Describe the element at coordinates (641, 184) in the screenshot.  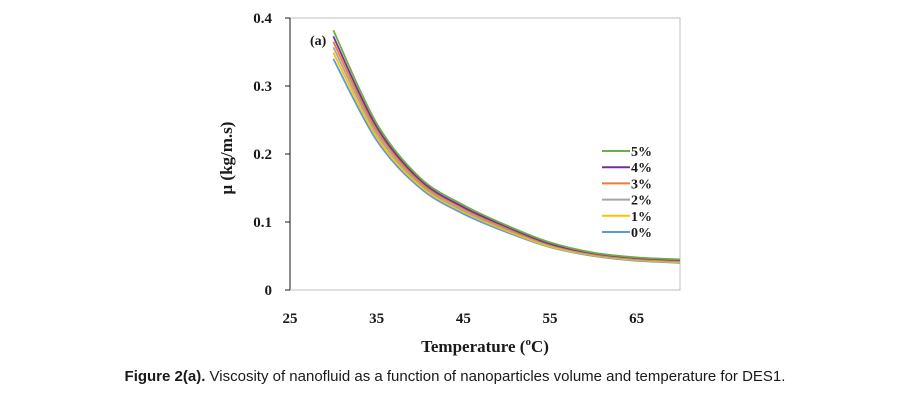
I see `legend-label: 3%` at that location.